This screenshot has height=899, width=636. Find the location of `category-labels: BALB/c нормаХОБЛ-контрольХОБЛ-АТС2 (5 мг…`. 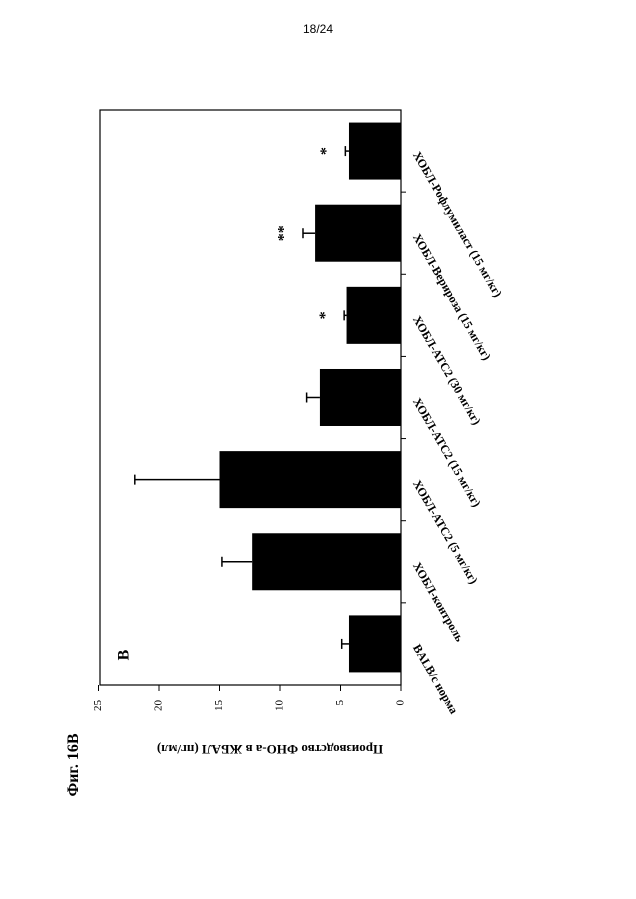

category-labels: BALB/c нормаХОБЛ-контрольХОБЛ-АТС2 (5 мг… is located at coordinates (457, 432).